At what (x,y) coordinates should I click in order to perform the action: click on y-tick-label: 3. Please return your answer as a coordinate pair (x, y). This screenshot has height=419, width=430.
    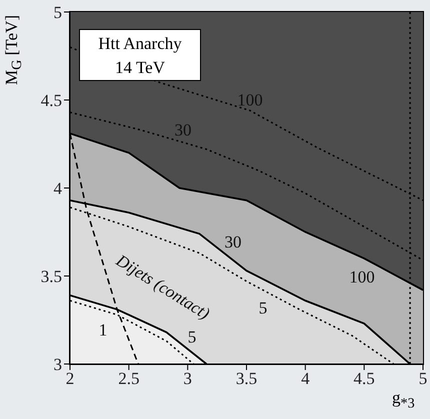
    Looking at the image, I should click on (58, 364).